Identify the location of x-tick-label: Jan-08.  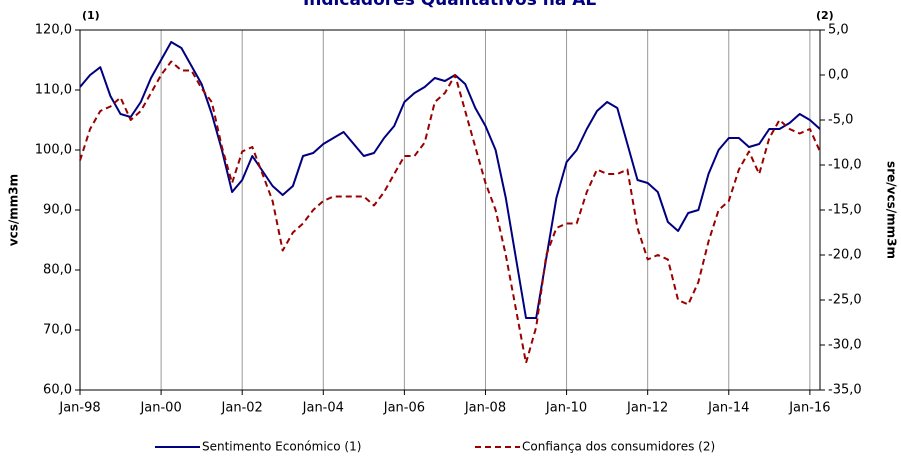
(485, 408).